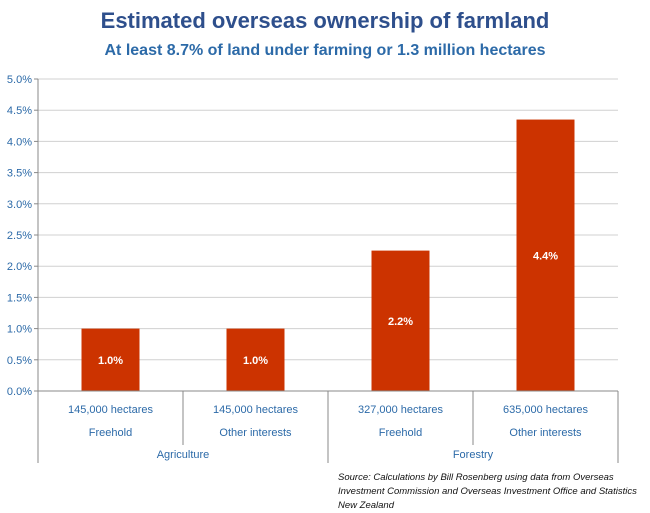 This screenshot has width=650, height=513. I want to click on y-tick-label: 0.5%, so click(19, 361).